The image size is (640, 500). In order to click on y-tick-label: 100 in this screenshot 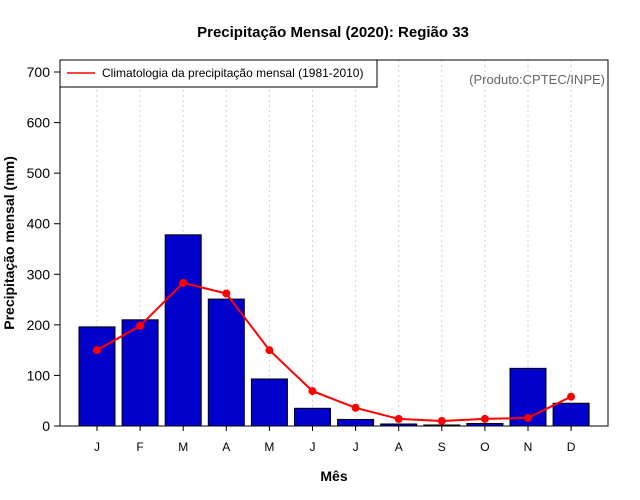, I will do `click(39, 375)`.